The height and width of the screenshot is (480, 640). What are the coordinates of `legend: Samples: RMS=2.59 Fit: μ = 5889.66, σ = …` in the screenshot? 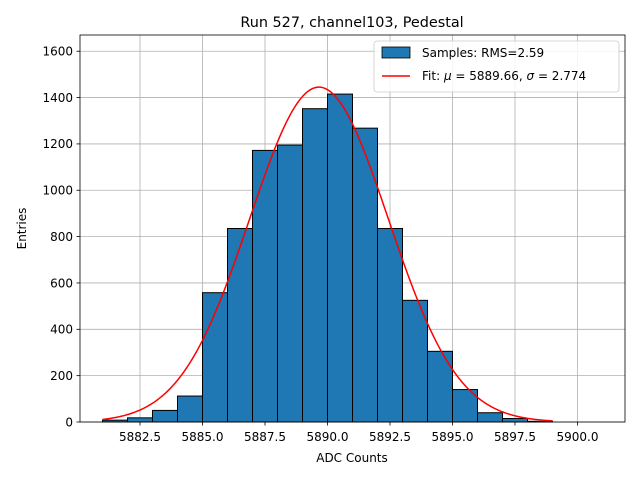 It's located at (496, 66).